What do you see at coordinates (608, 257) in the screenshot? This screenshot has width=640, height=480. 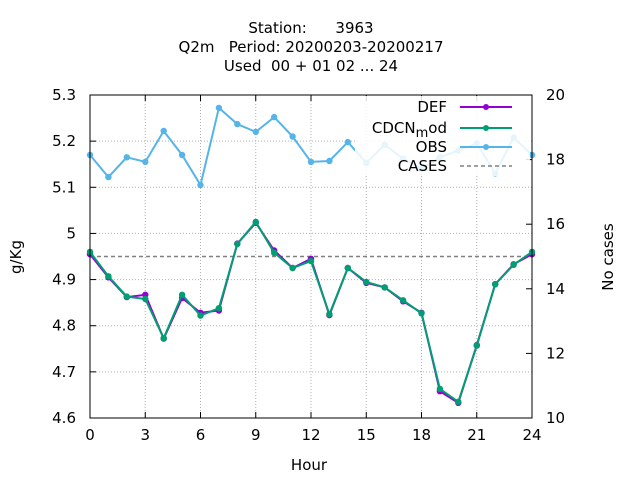 I see `y2-axis-label: No cases` at bounding box center [608, 257].